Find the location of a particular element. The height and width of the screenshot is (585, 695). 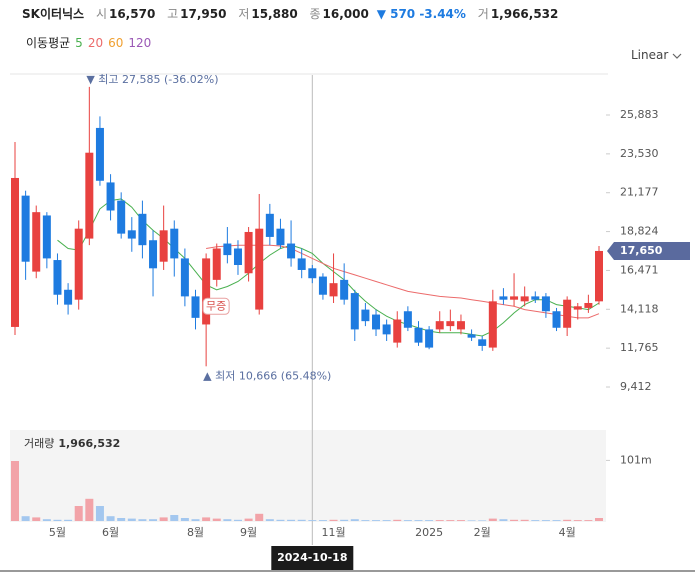

low-value: 15,880 is located at coordinates (274, 14).